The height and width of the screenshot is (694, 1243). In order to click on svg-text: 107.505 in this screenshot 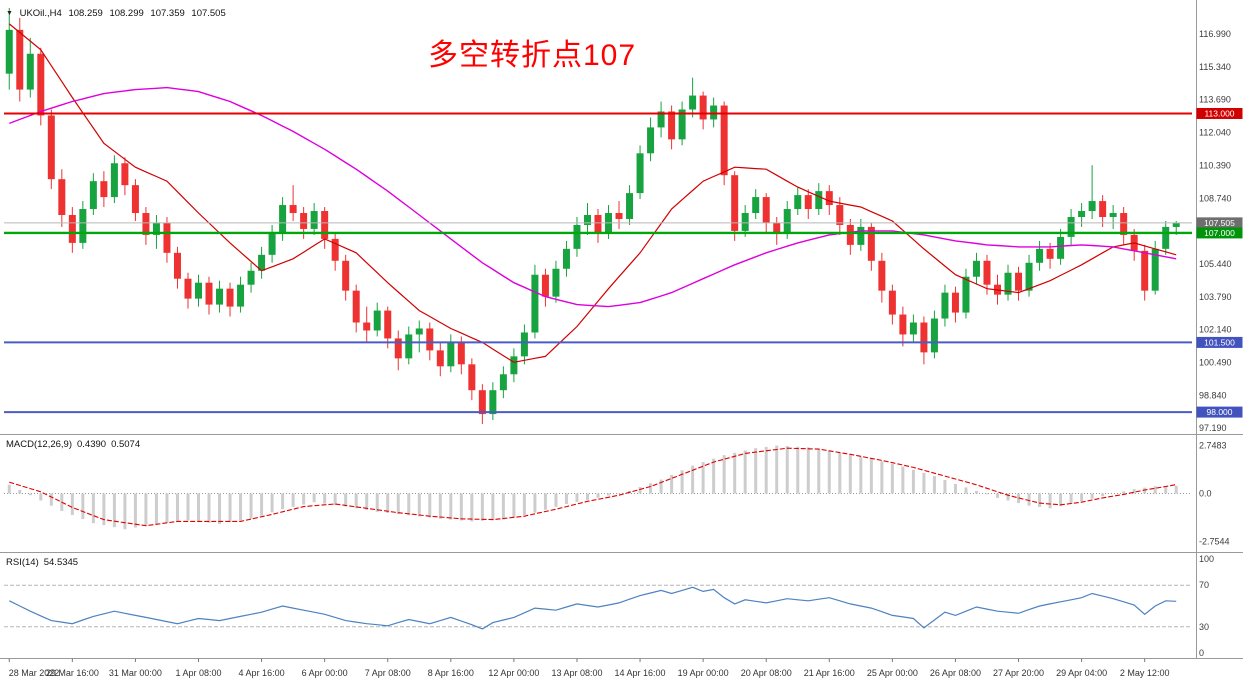, I will do `click(1219, 223)`.